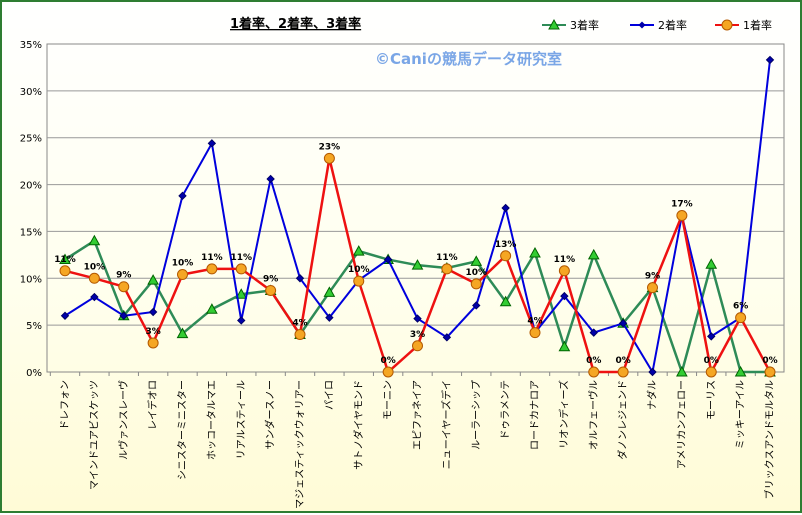  Describe the element at coordinates (506, 410) in the screenshot. I see `category-label: ドゥラメンテ` at that location.